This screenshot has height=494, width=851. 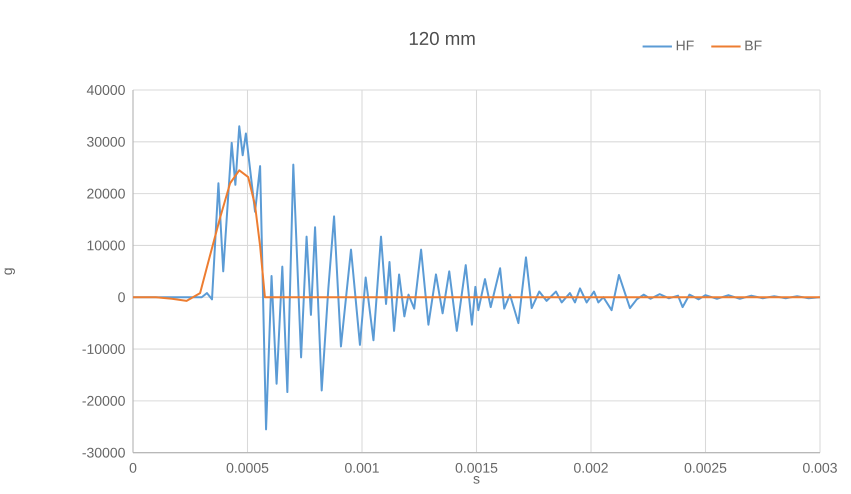 I want to click on x-tick-label: 0.003, so click(x=820, y=467).